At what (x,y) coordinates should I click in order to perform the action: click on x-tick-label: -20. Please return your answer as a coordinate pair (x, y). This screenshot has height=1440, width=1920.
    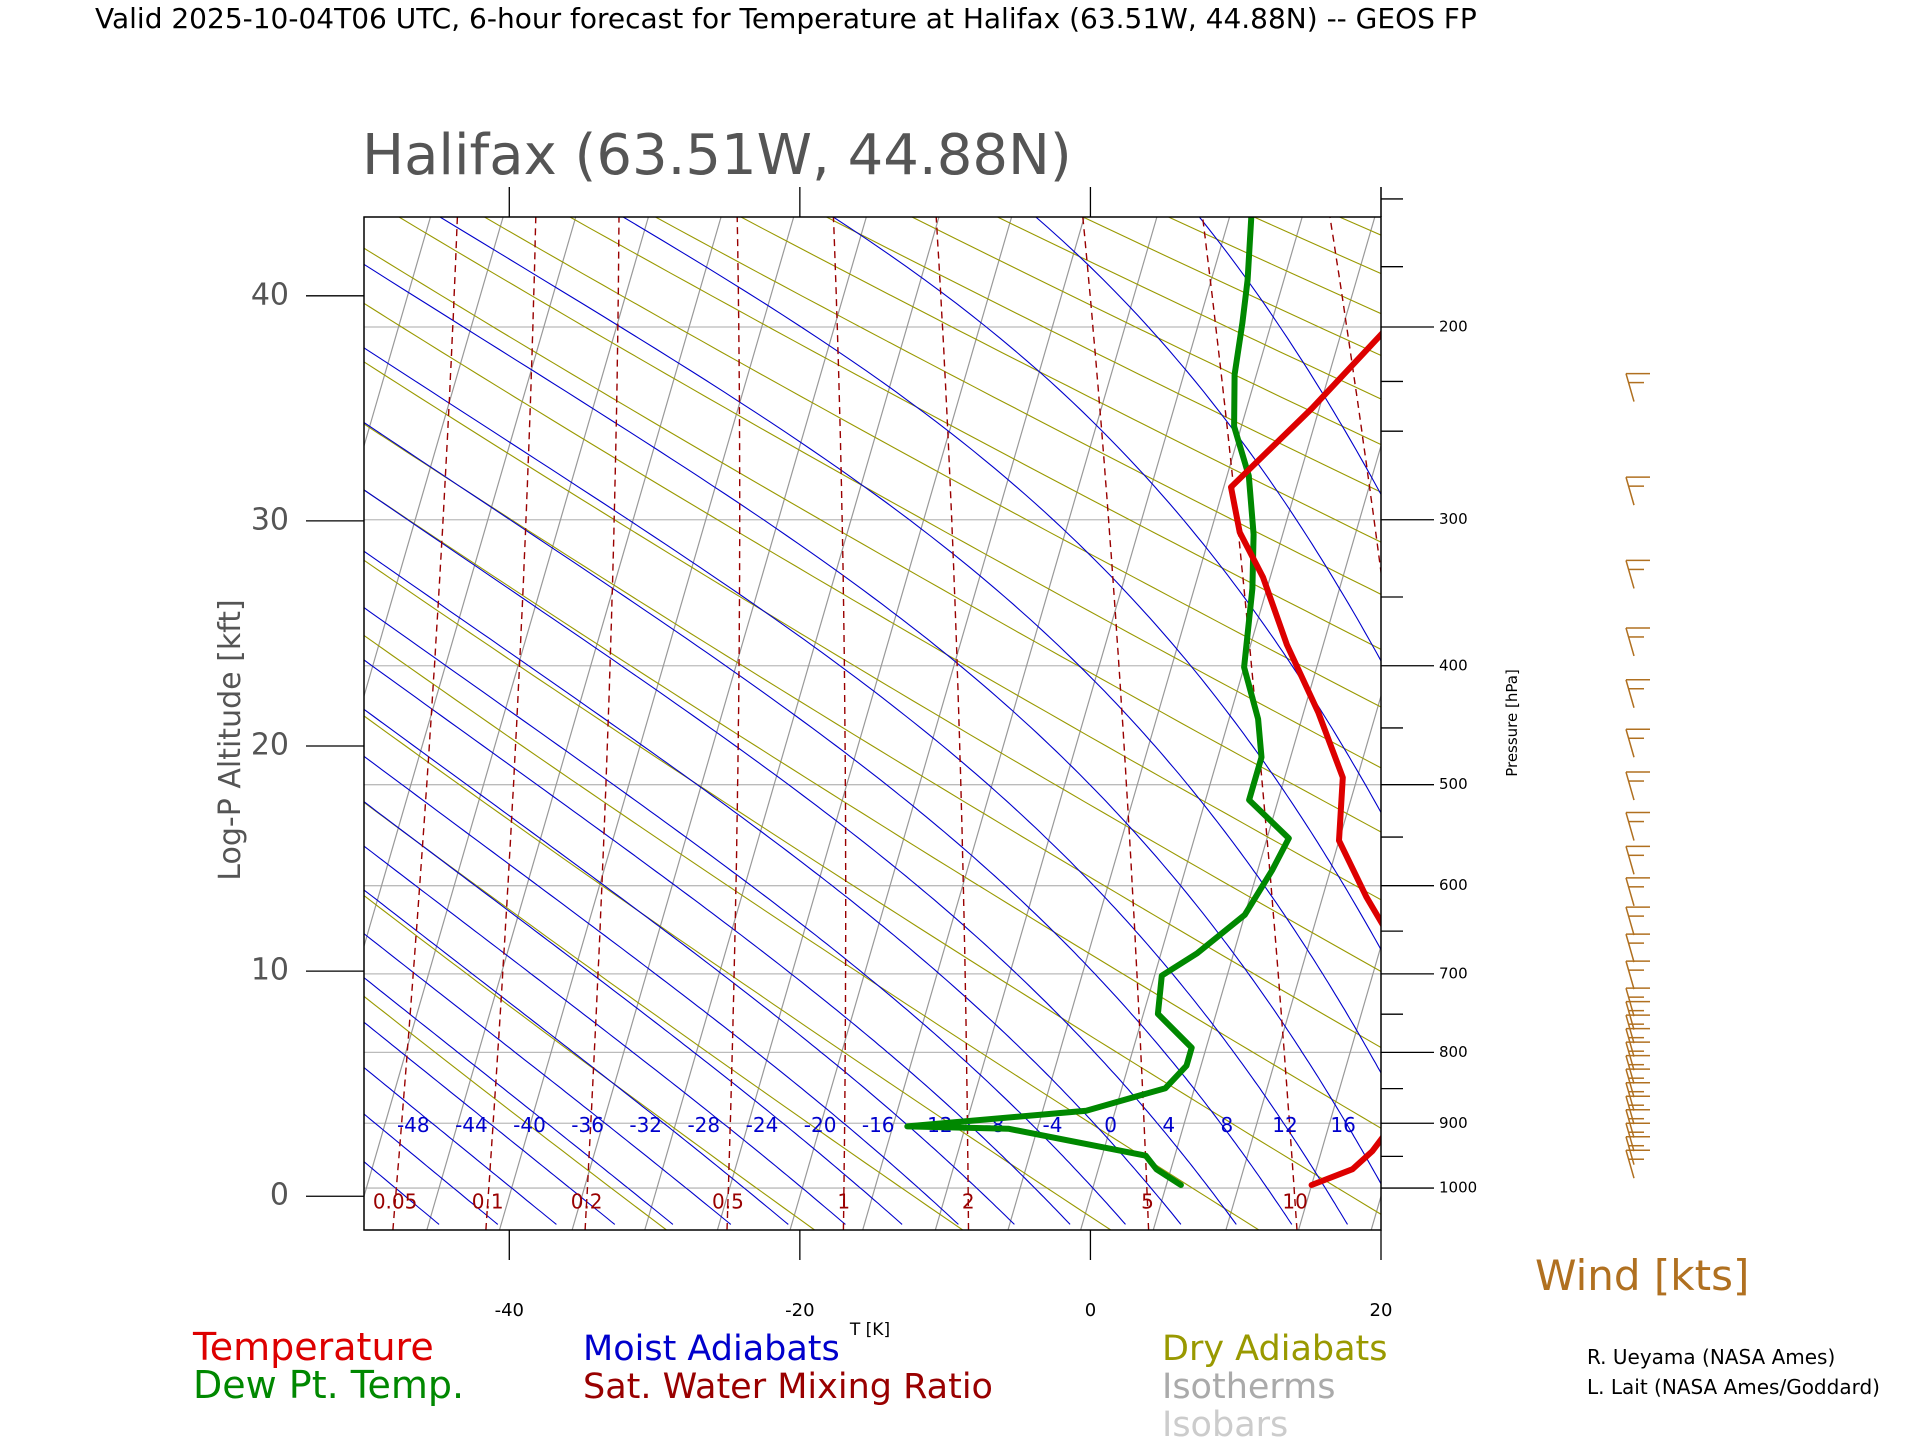
    Looking at the image, I should click on (799, 1310).